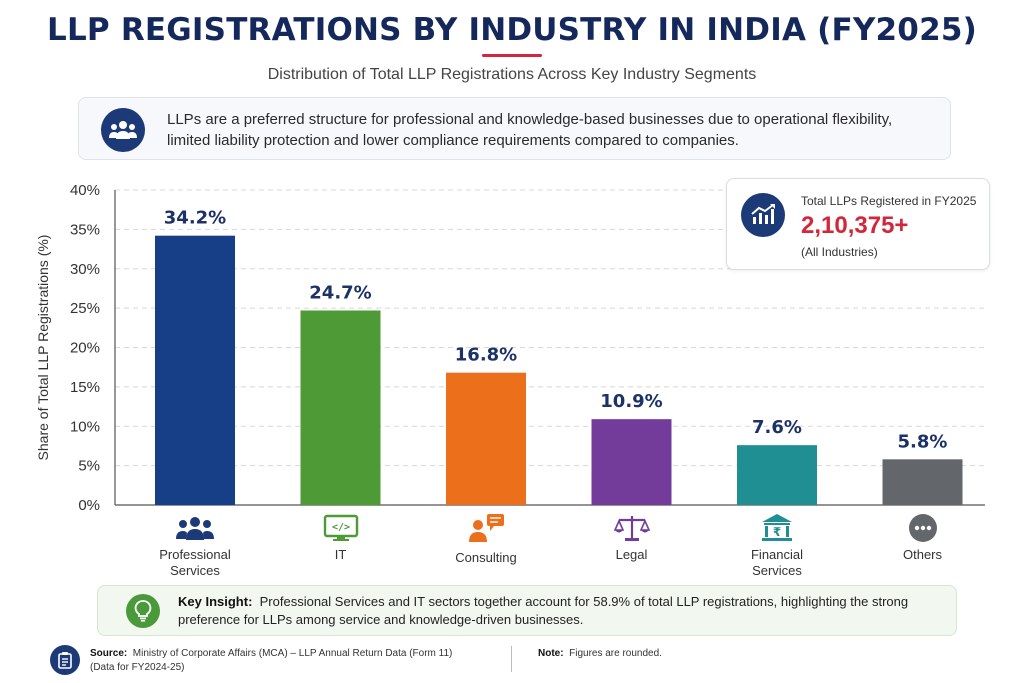  I want to click on data-label: 10.9%, so click(631, 401).